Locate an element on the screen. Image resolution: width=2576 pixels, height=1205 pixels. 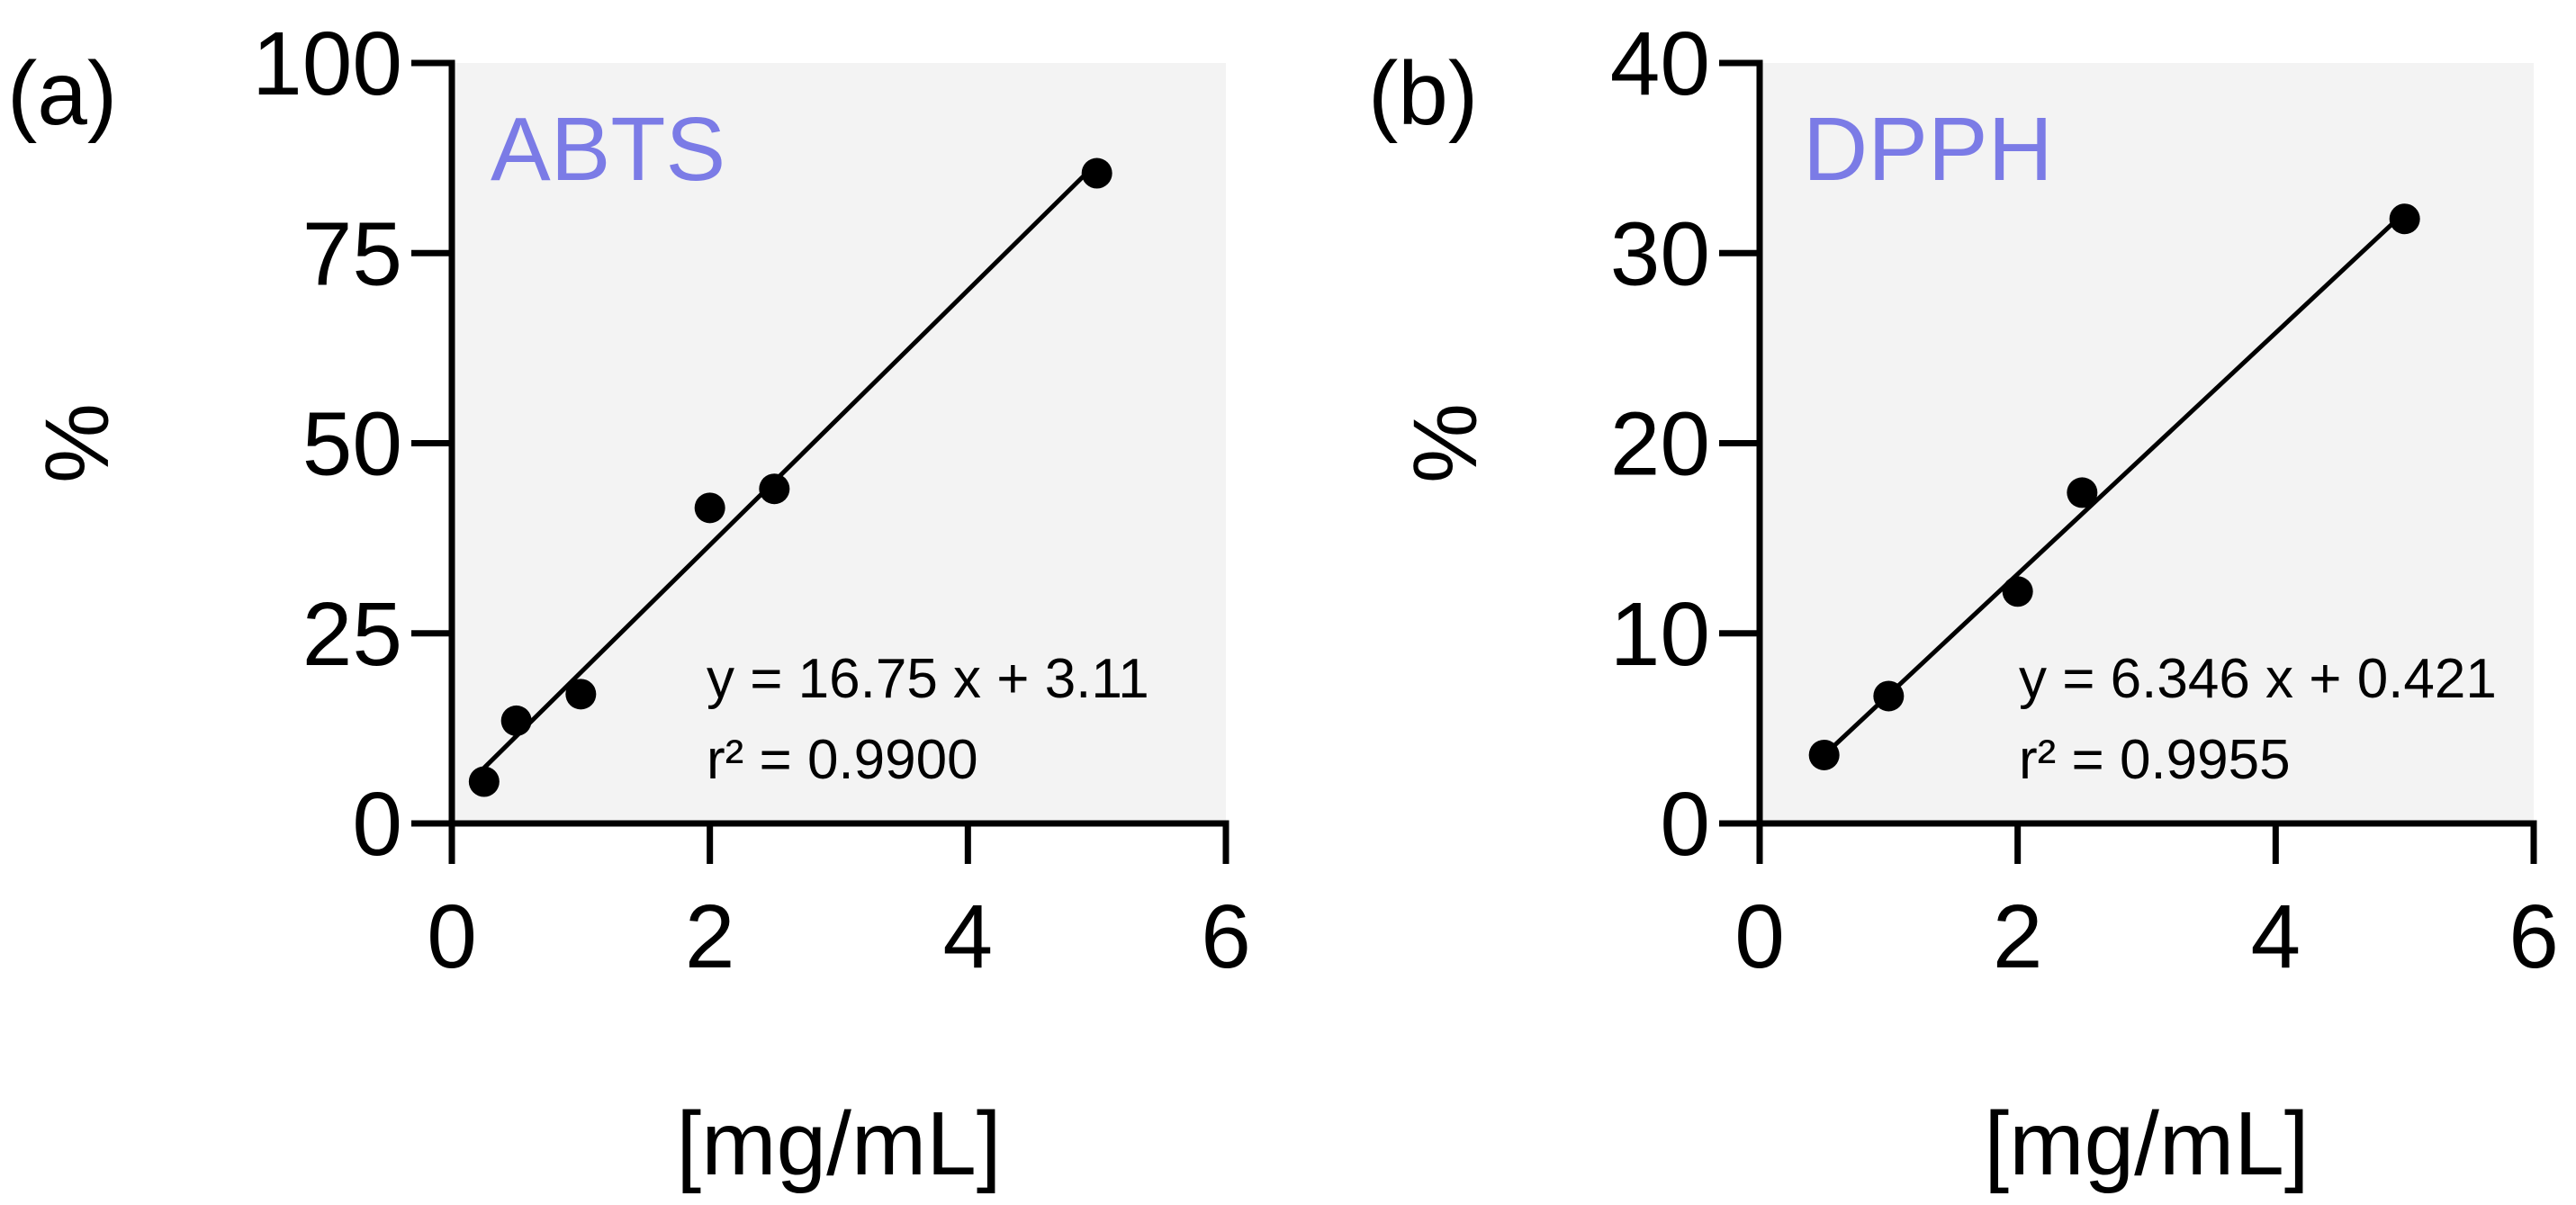
panel-label: (a) is located at coordinates (62, 93).